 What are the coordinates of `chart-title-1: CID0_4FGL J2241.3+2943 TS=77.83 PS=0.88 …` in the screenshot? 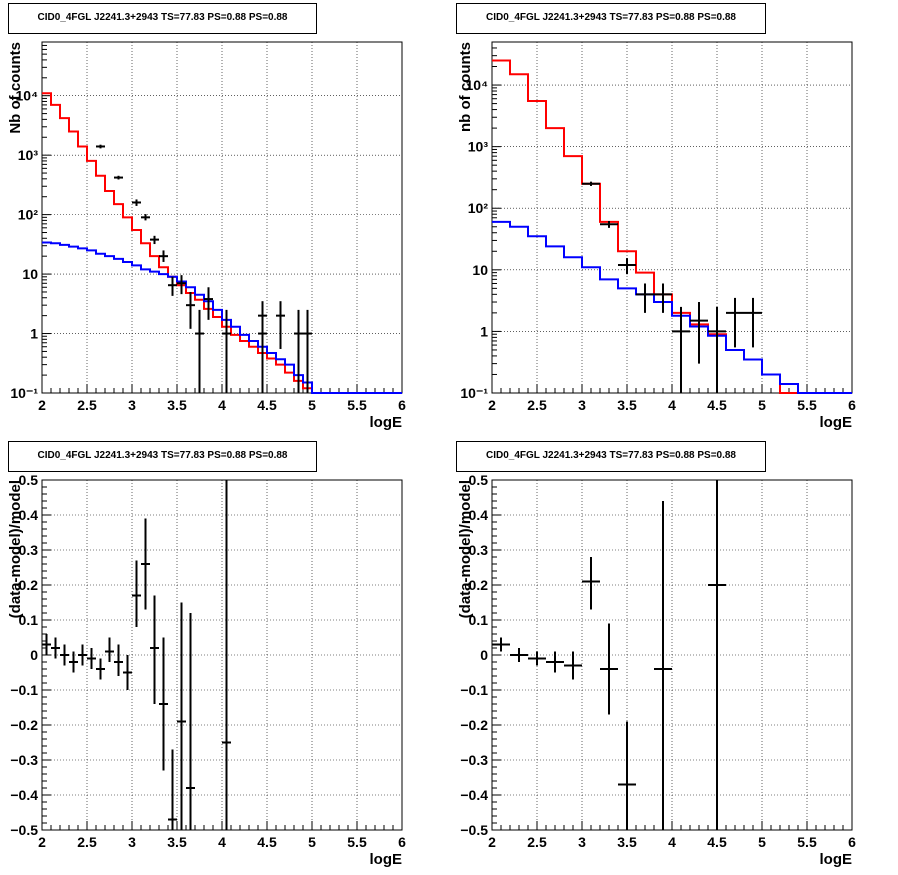 It's located at (162, 18).